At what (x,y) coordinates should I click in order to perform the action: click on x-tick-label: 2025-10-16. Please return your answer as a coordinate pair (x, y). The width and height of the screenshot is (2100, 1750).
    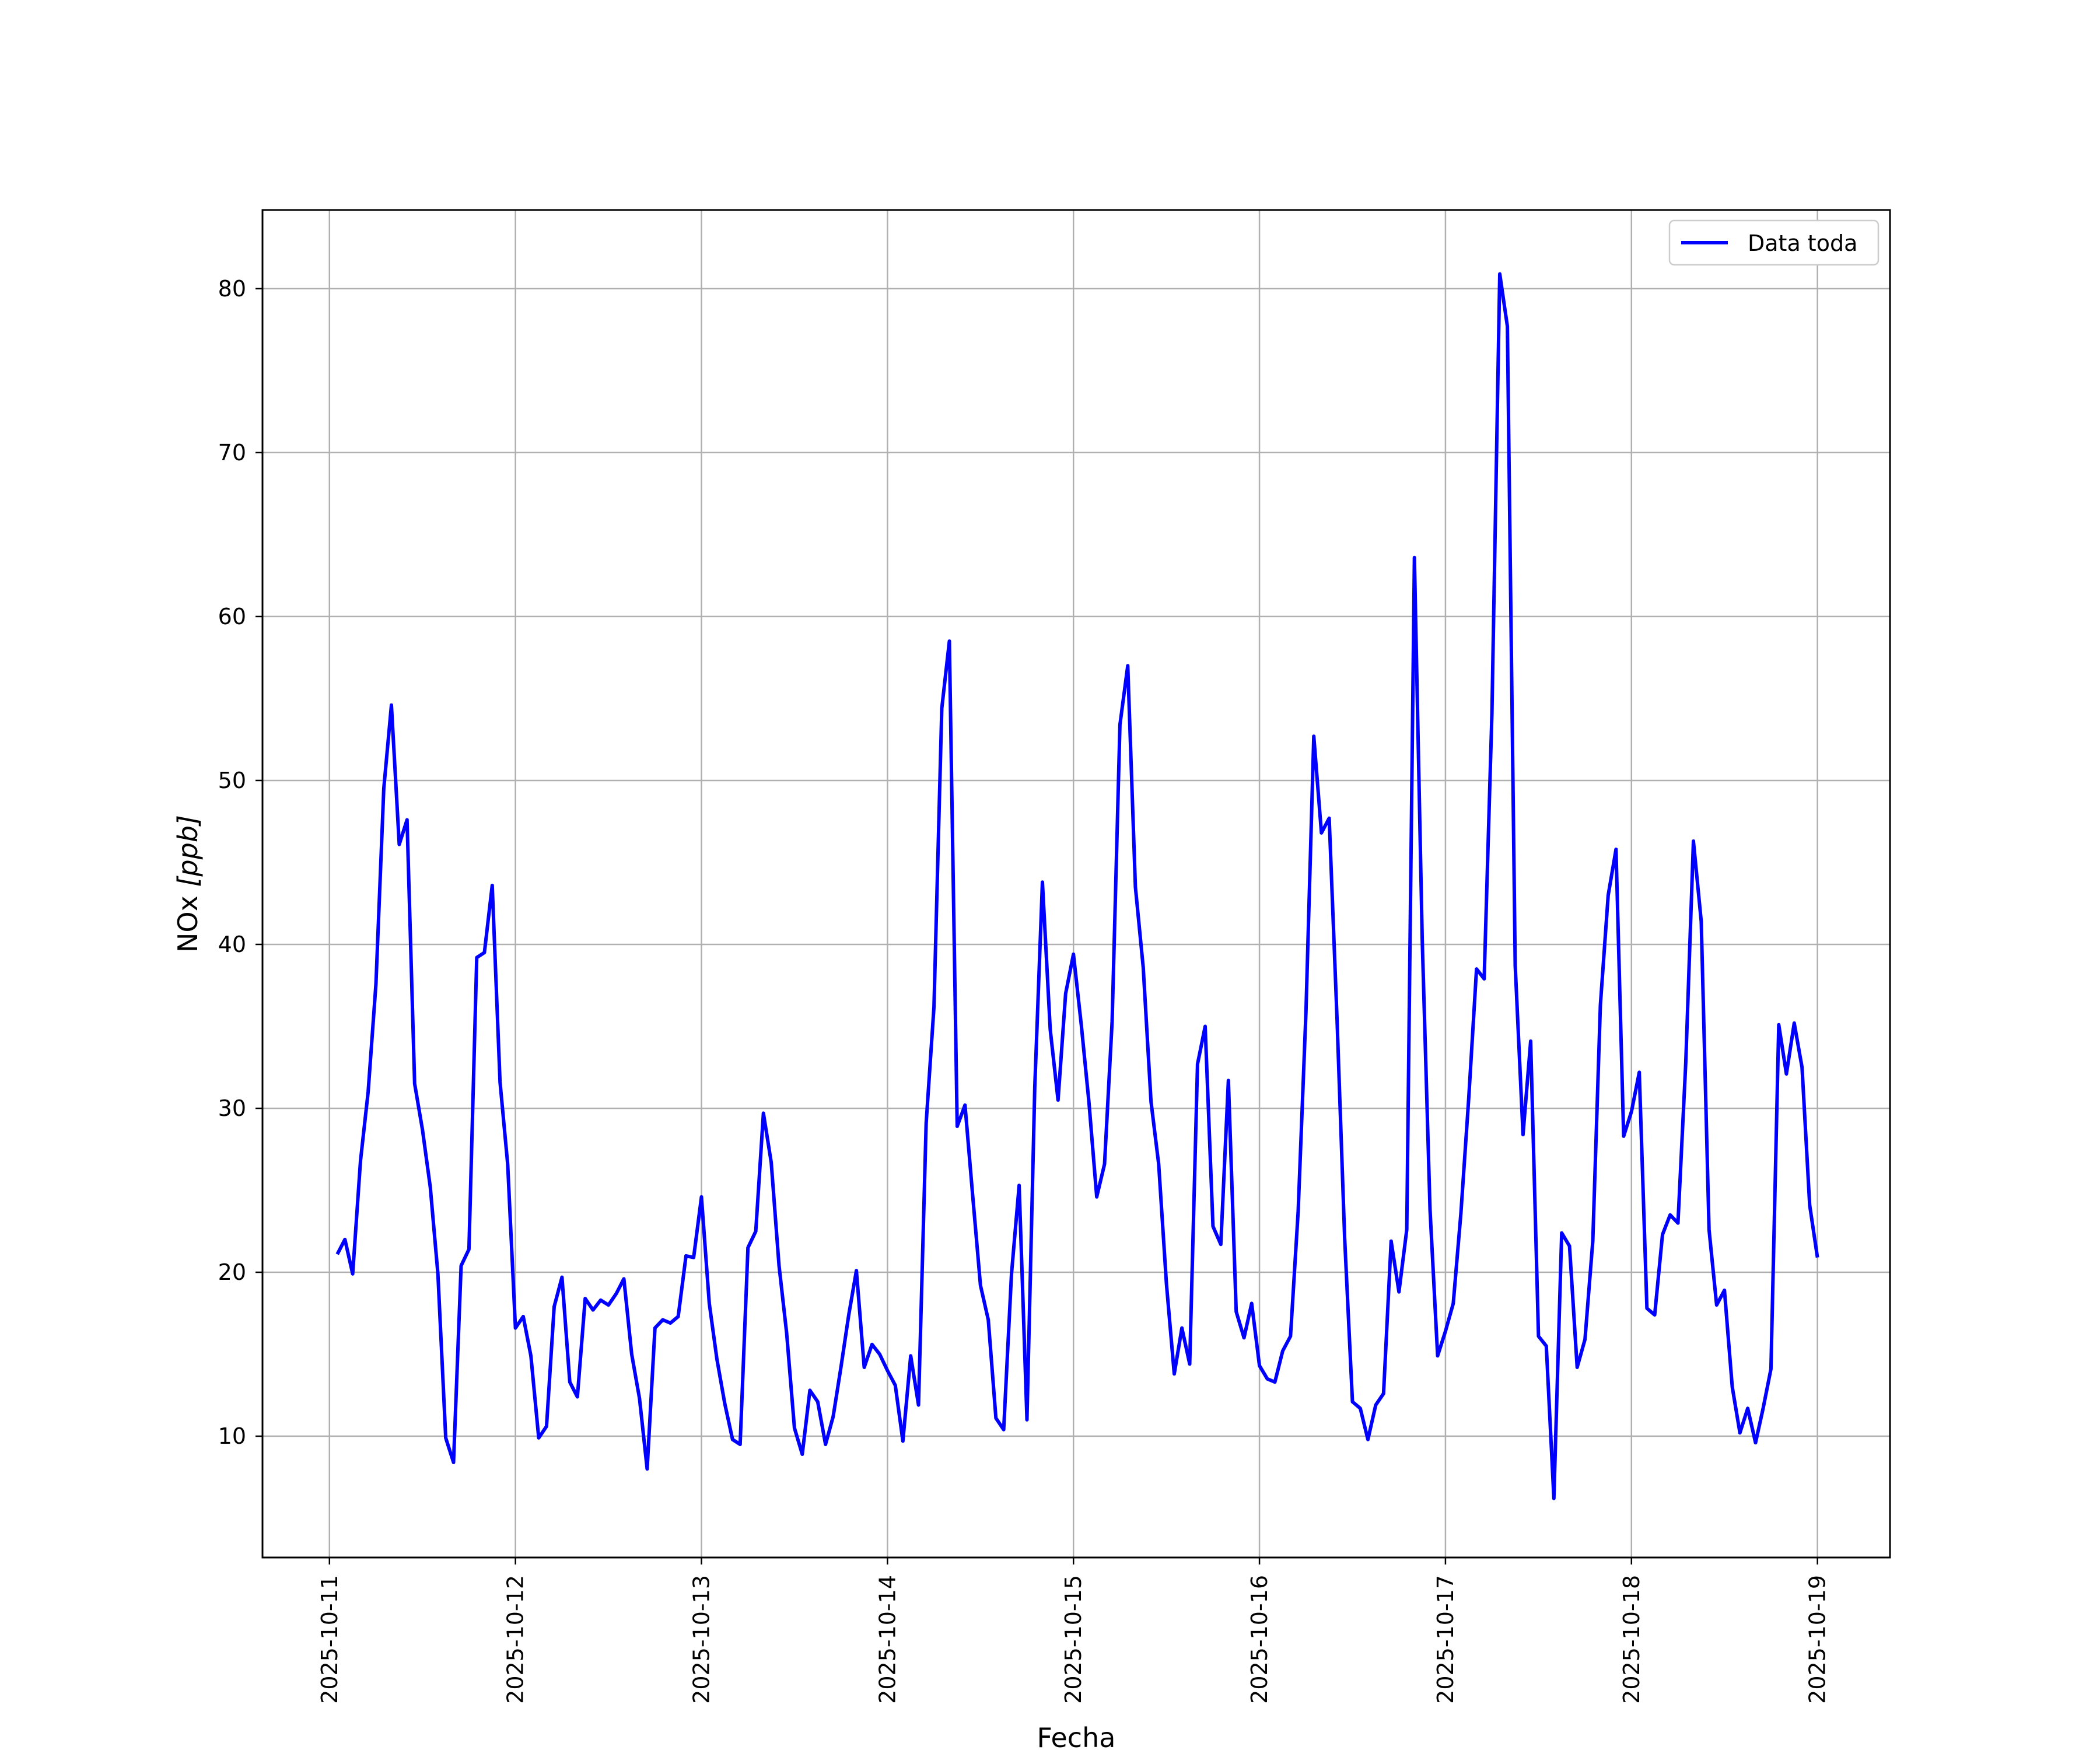
    Looking at the image, I should click on (1259, 1639).